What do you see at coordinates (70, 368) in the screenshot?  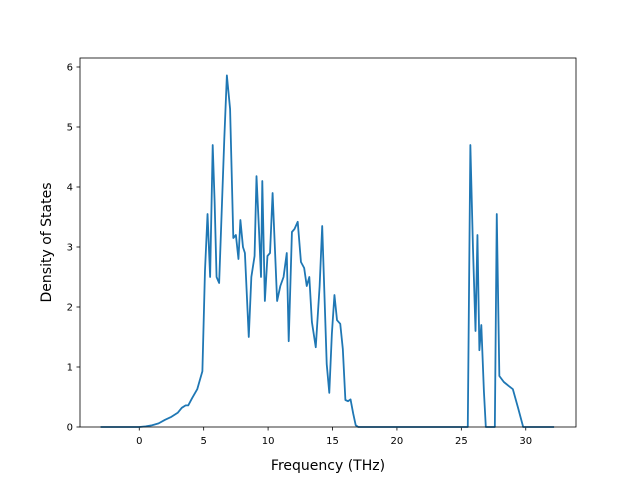 I see `y-tick-label: 1` at bounding box center [70, 368].